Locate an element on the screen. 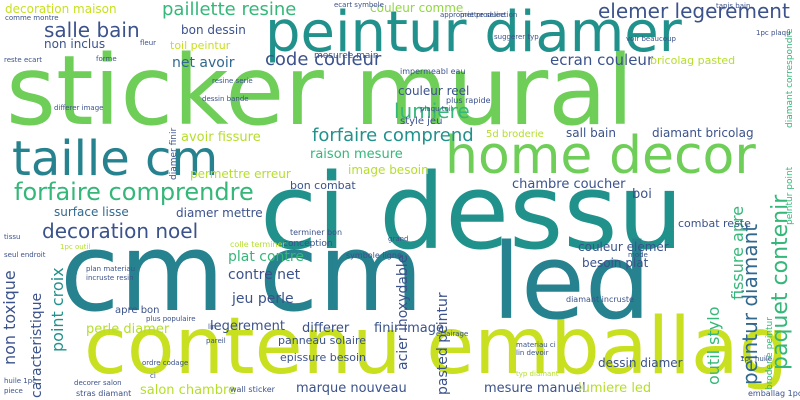  word: 1pc huile is located at coordinates (756, 359).